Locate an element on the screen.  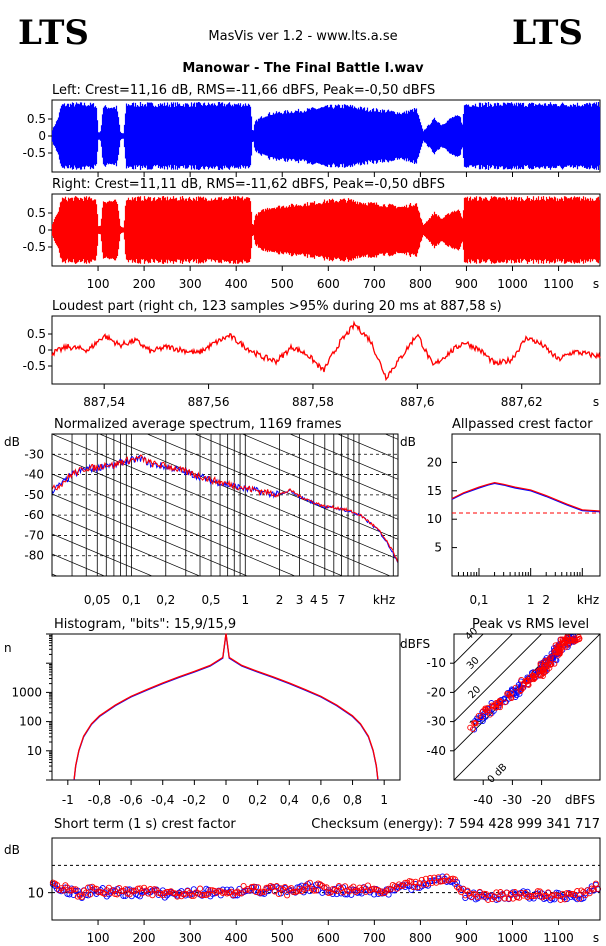
histogram-chart-frame is located at coordinates (226, 707).